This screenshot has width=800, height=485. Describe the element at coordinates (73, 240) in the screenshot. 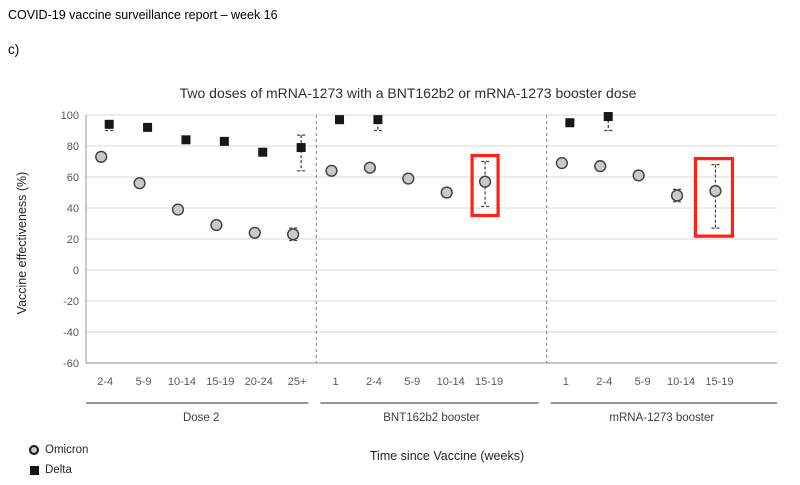

I see `y-tick-label: 20` at that location.